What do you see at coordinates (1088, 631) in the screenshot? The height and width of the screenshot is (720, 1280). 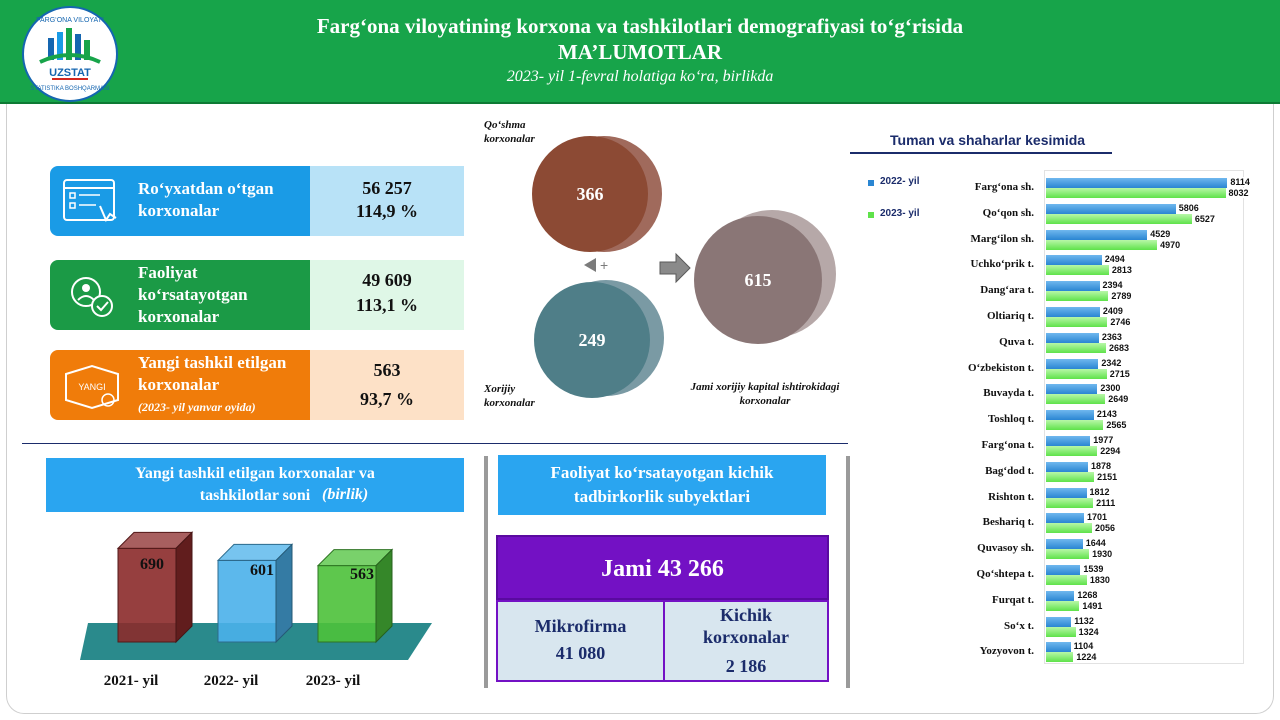 I see `value-label-2023: 1324` at bounding box center [1088, 631].